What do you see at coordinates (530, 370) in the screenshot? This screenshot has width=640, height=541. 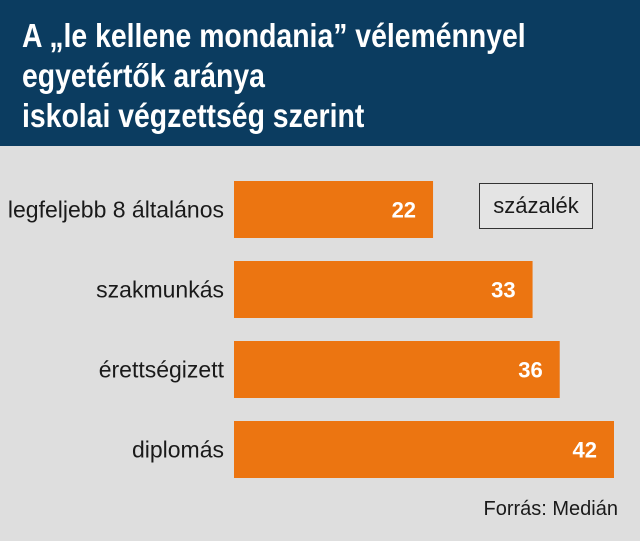 I see `value-label-2: 36` at bounding box center [530, 370].